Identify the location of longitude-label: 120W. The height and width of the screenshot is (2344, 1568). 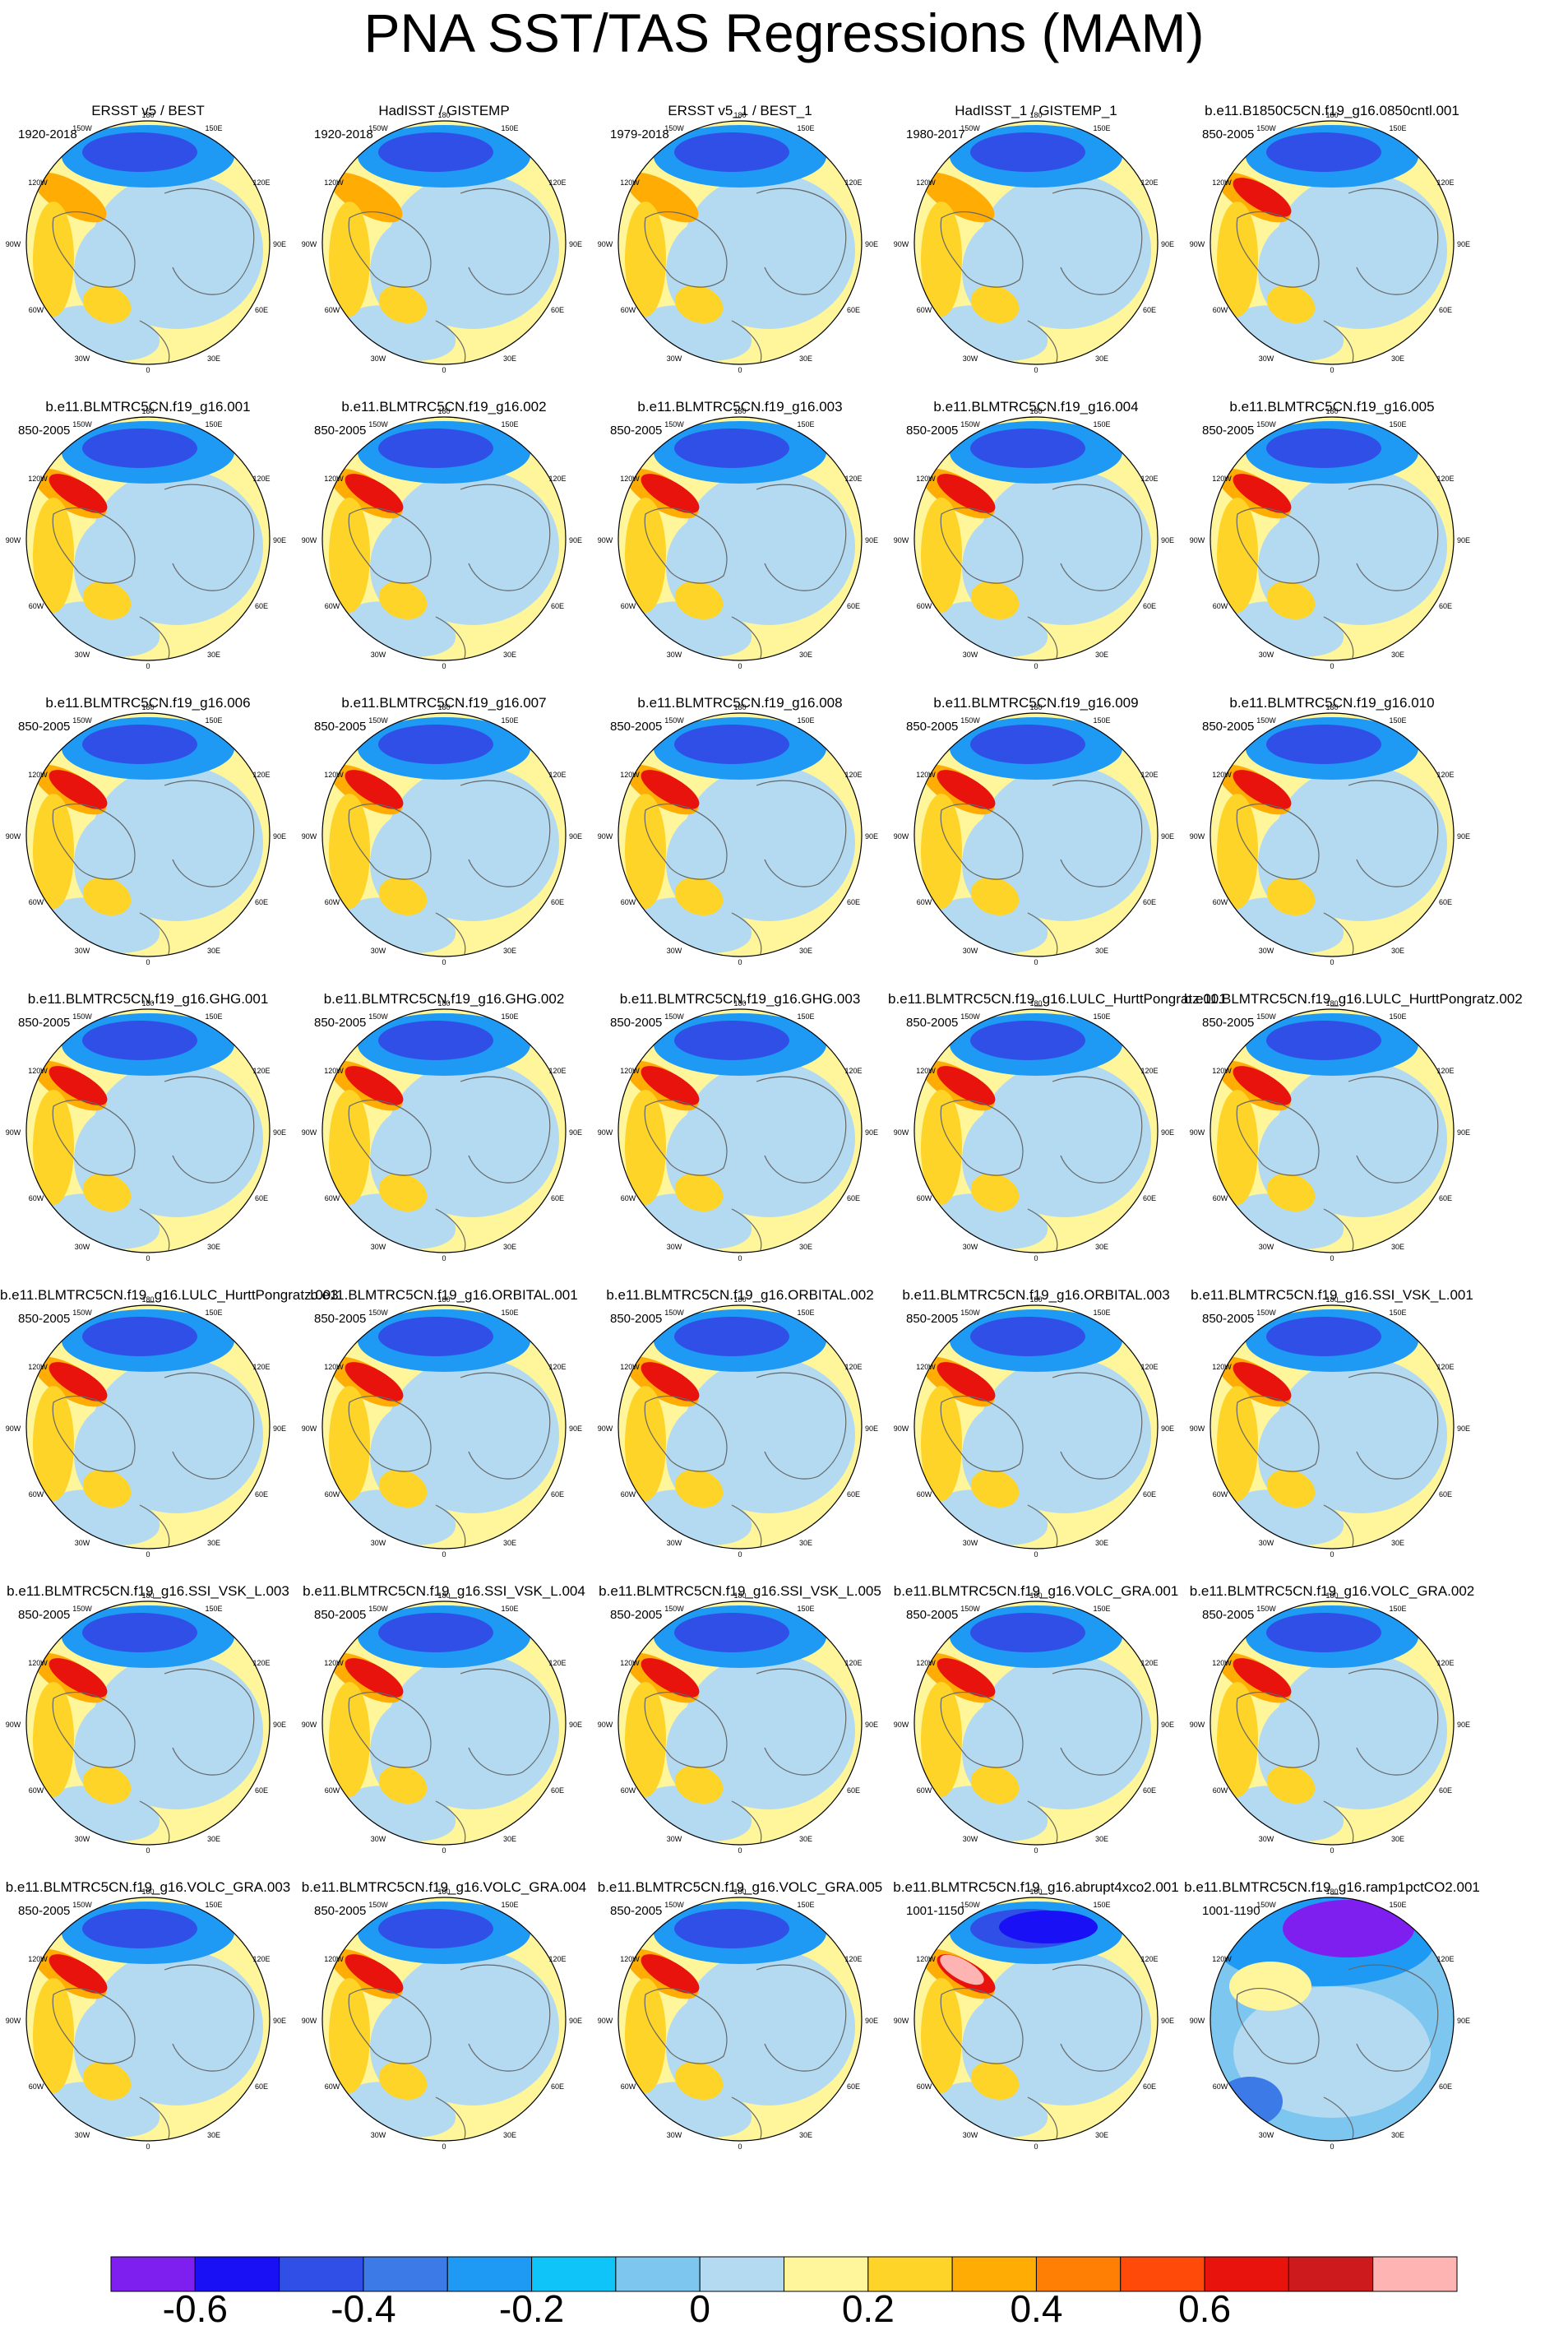
(38, 1959).